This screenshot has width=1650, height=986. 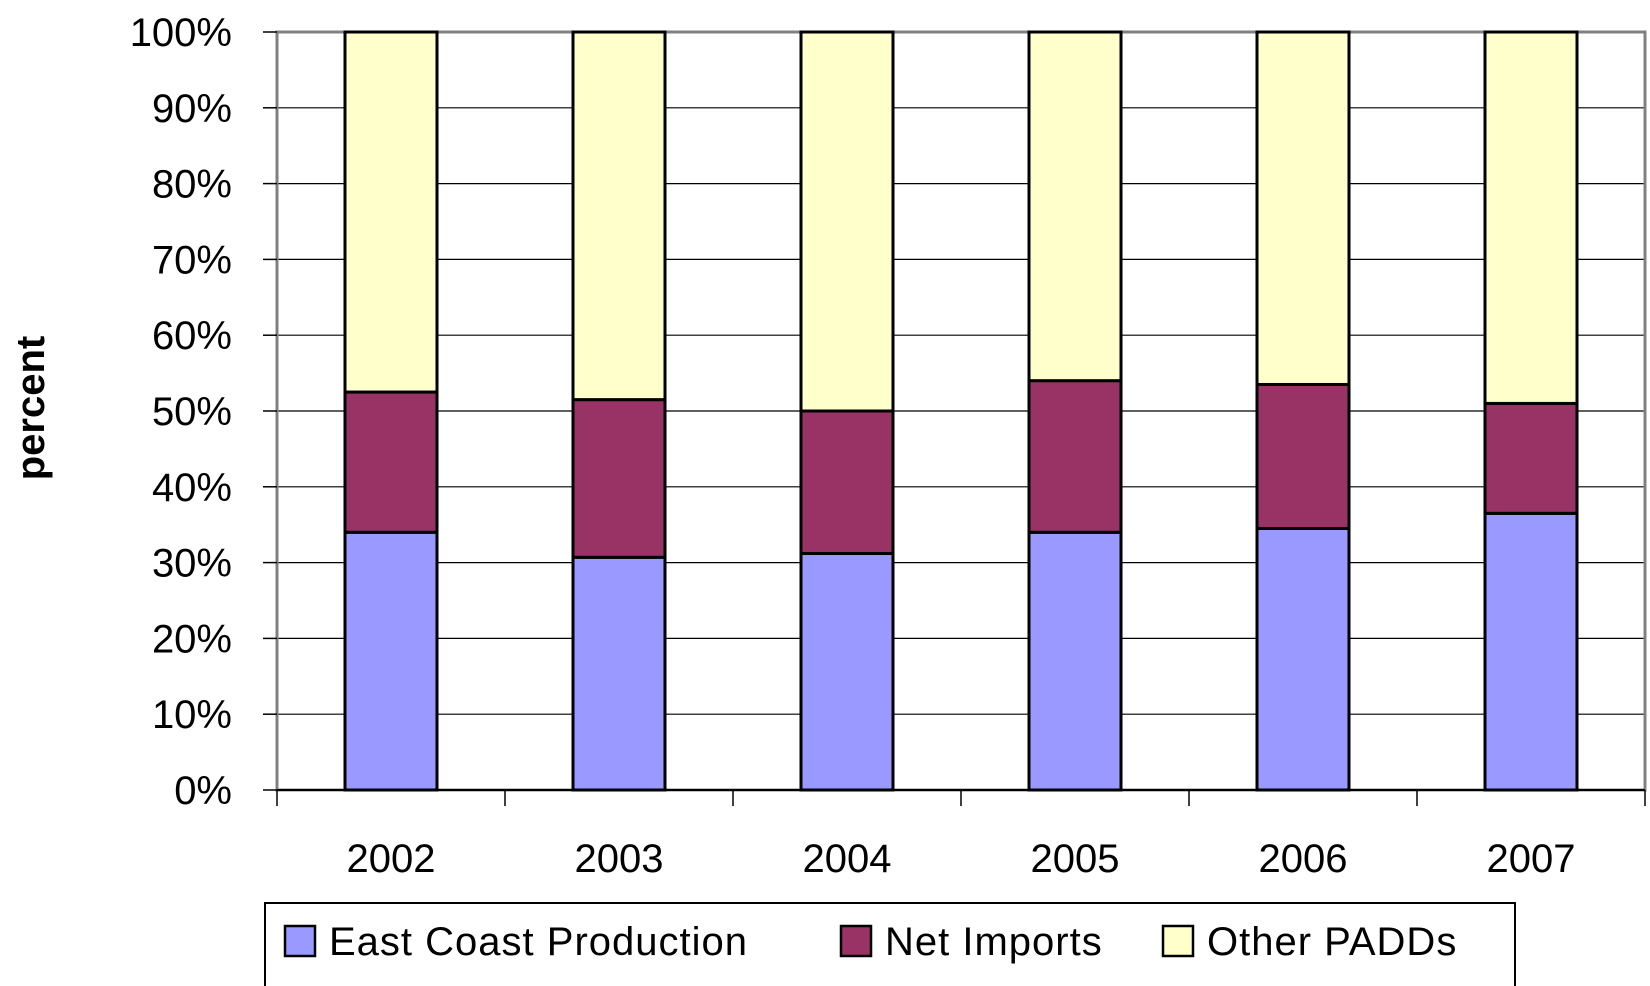 What do you see at coordinates (192, 715) in the screenshot?
I see `y-tick-label: 10%` at bounding box center [192, 715].